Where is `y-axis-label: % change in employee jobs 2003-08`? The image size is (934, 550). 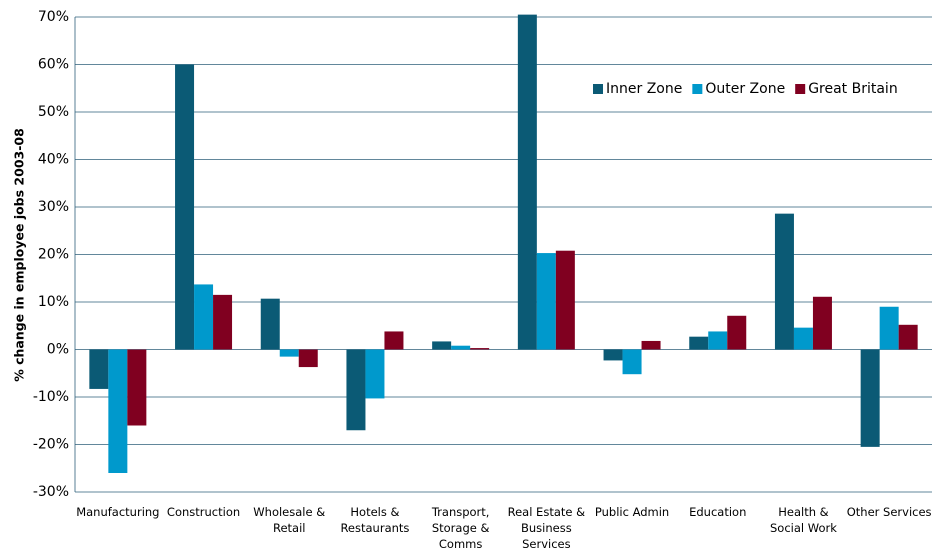 y-axis-label: % change in employee jobs 2003-08 is located at coordinates (19, 255).